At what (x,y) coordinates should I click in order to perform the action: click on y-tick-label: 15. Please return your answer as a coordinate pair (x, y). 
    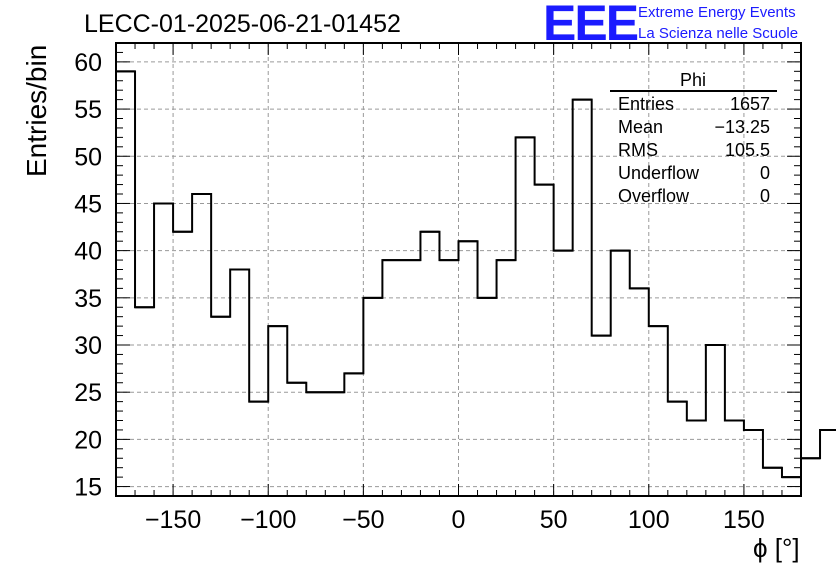
    Looking at the image, I should click on (88, 488).